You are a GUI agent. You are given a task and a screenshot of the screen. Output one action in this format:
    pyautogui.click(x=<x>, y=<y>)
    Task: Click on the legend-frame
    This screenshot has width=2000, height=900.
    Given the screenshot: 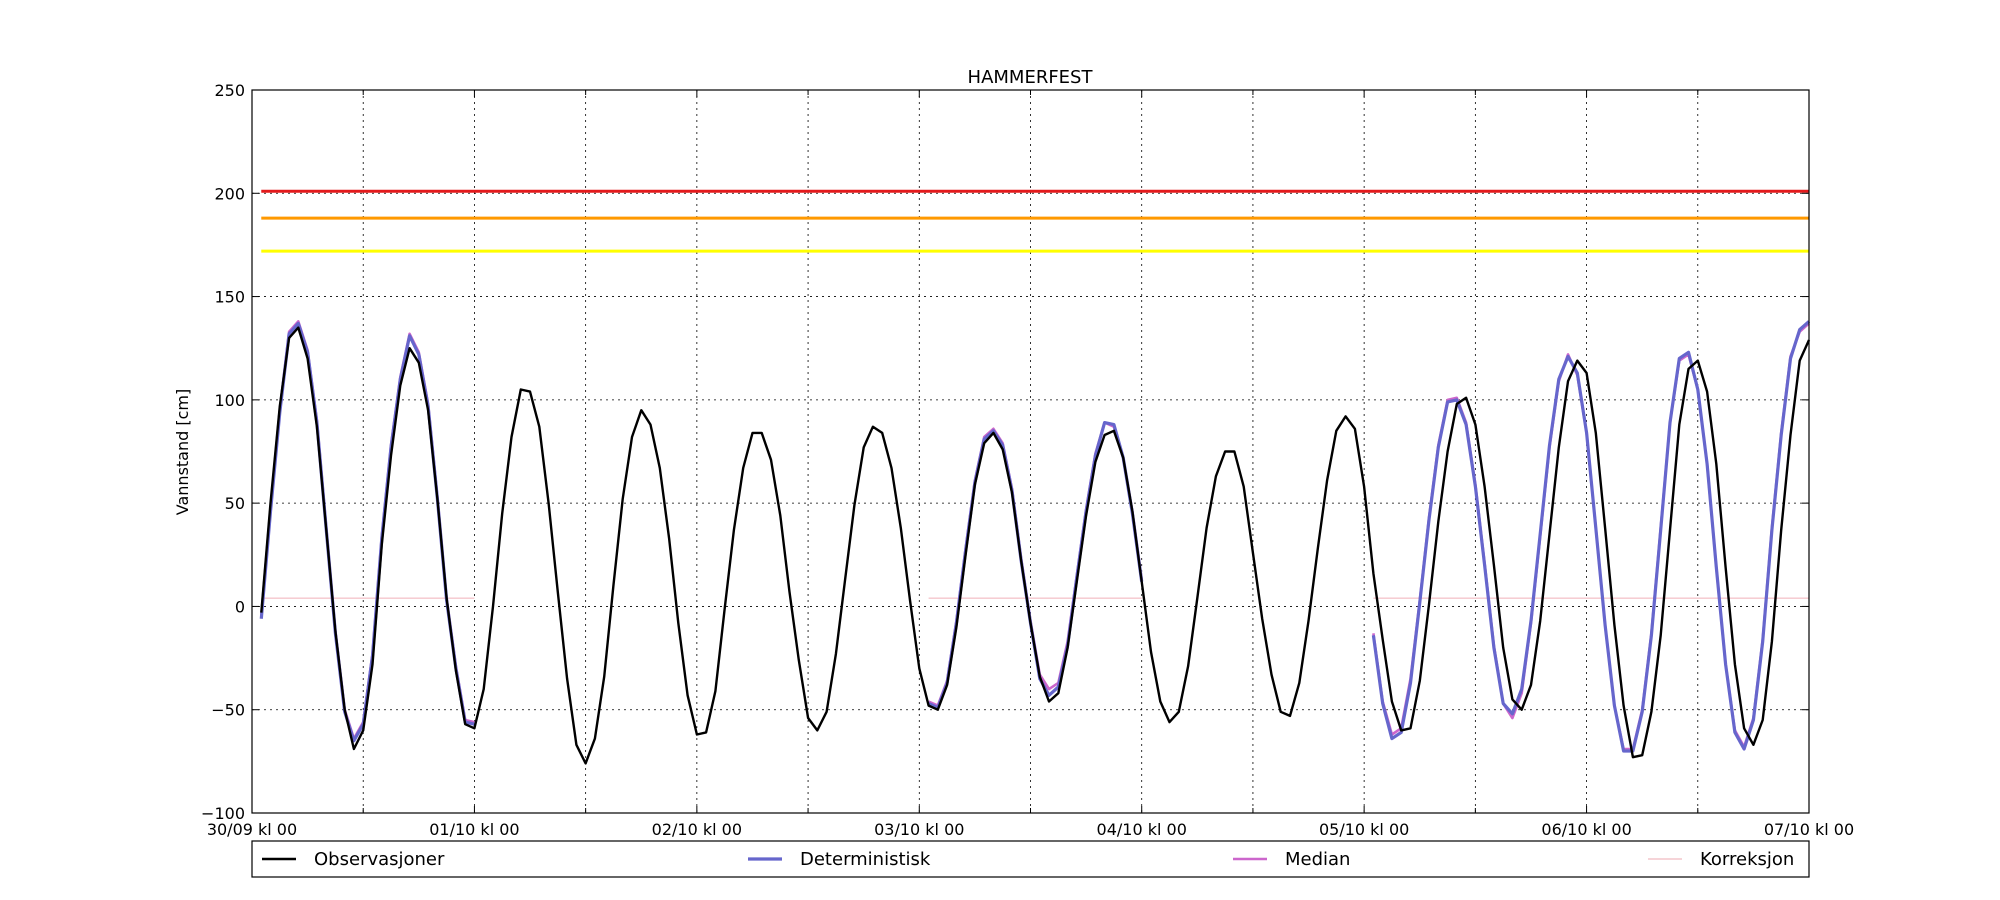 What is the action you would take?
    pyautogui.click(x=1030, y=859)
    